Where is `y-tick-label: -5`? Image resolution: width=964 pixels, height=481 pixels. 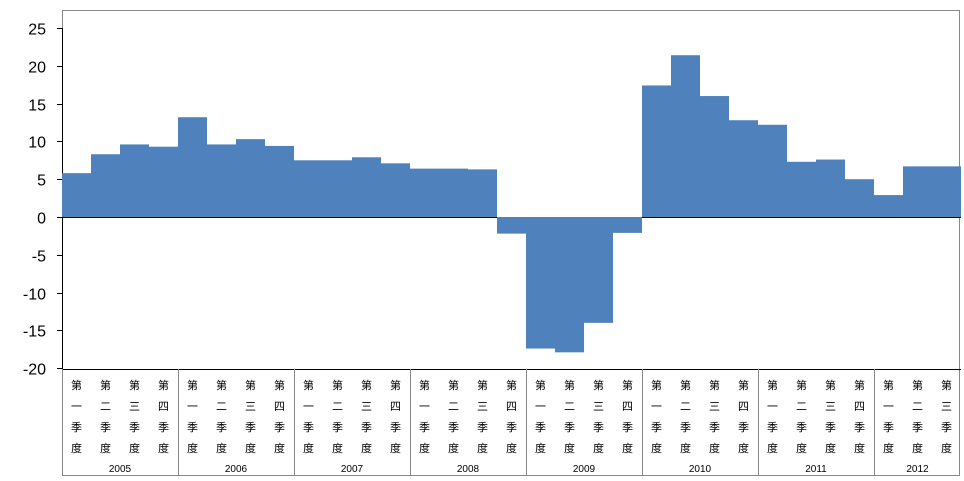
y-tick-label: -5 is located at coordinates (39, 257).